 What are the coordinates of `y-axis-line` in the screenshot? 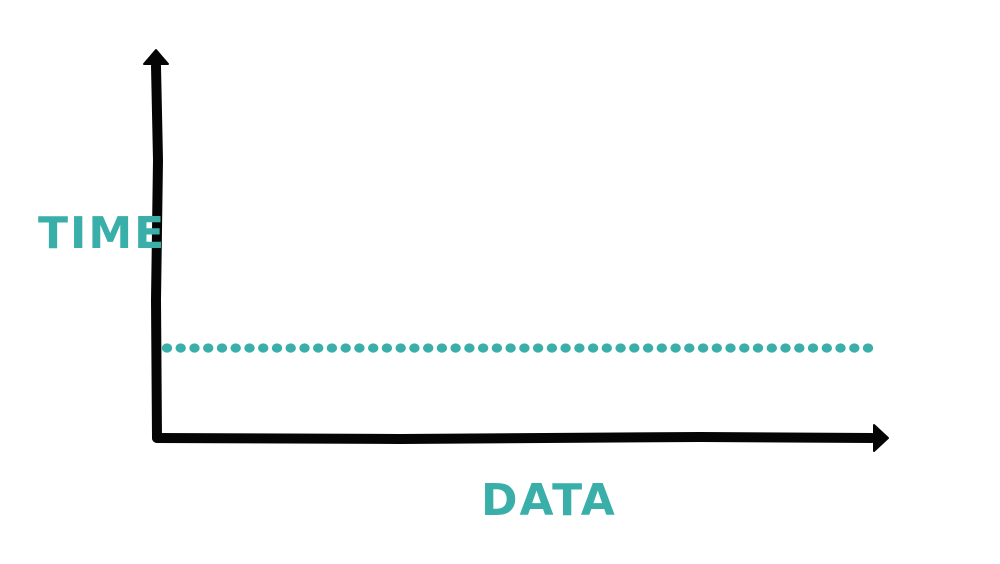 It's located at (157, 252).